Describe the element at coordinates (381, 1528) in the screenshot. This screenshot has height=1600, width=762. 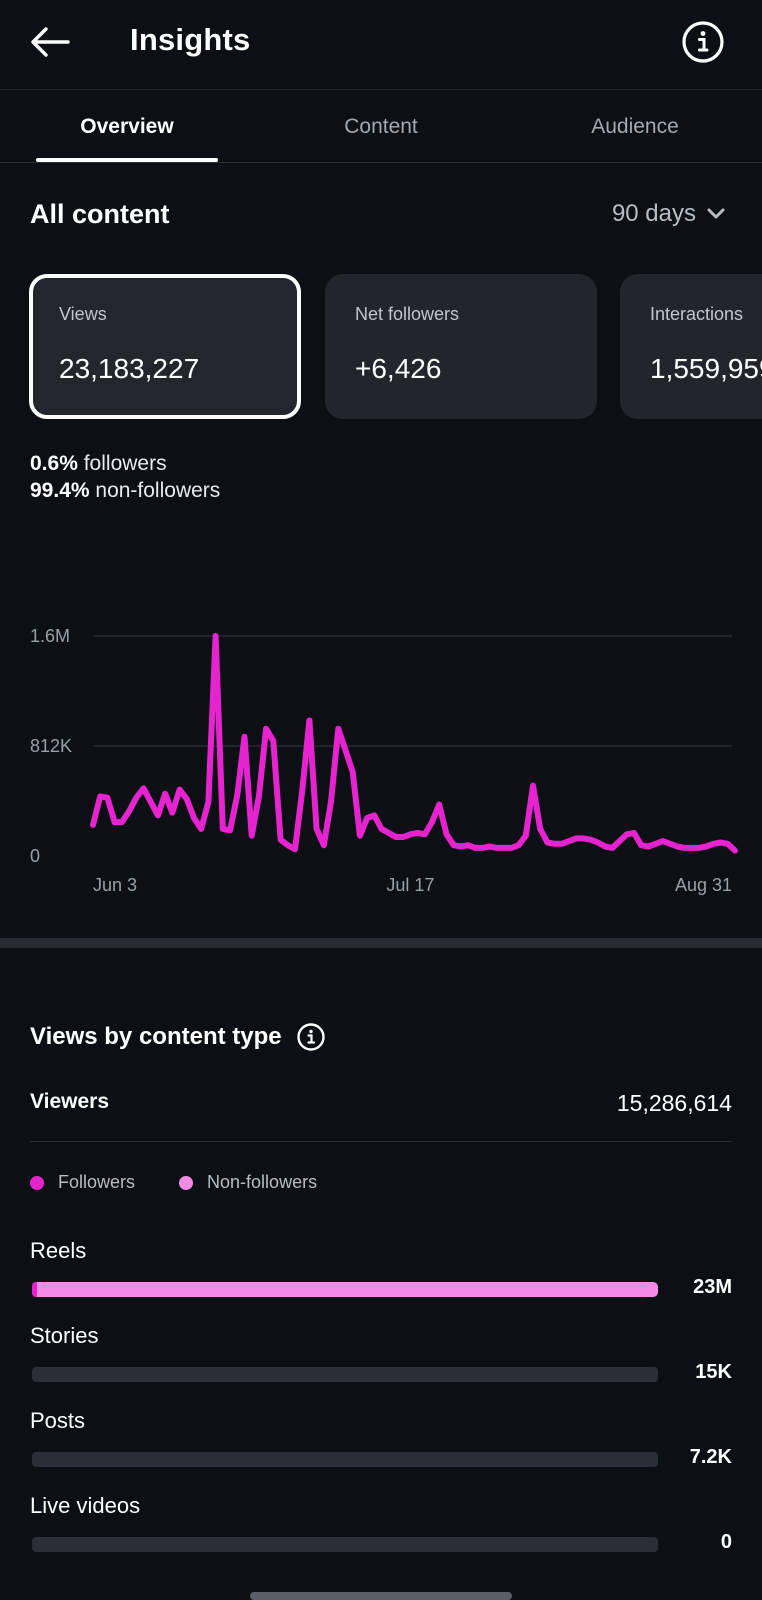
I see `content-type-row-live-videos: Live videos 0` at that location.